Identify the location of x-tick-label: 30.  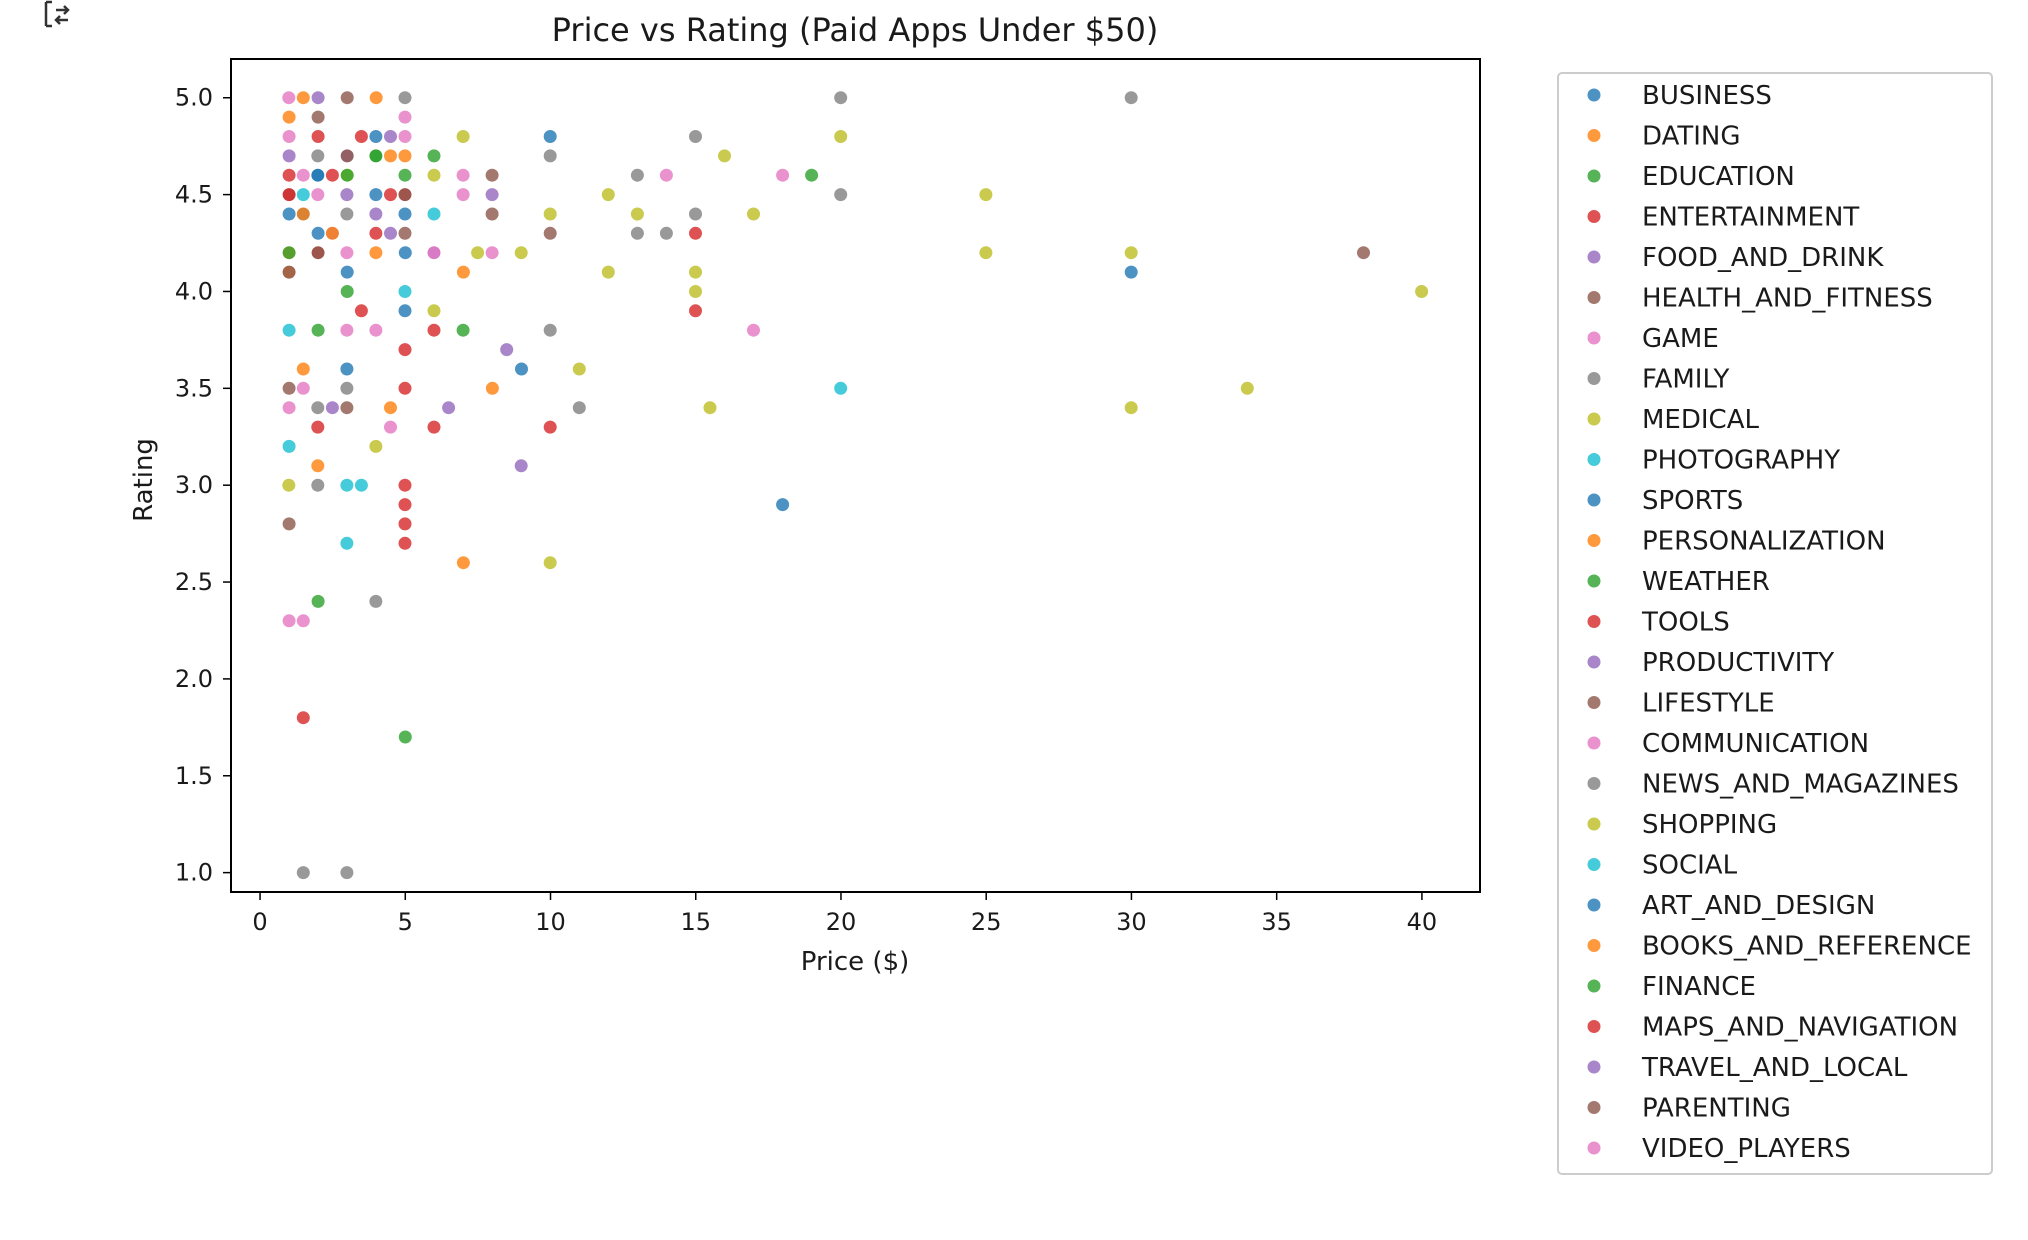
(1131, 922).